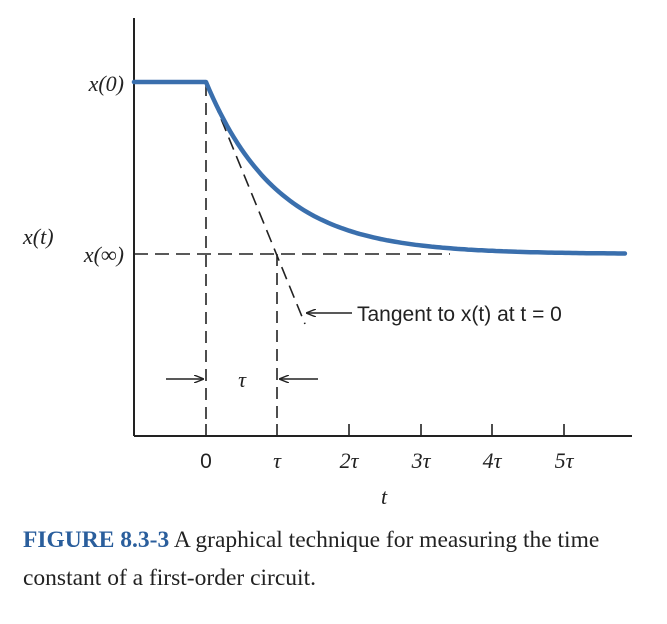 Image resolution: width=667 pixels, height=624 pixels. I want to click on tangent-line, so click(255, 203).